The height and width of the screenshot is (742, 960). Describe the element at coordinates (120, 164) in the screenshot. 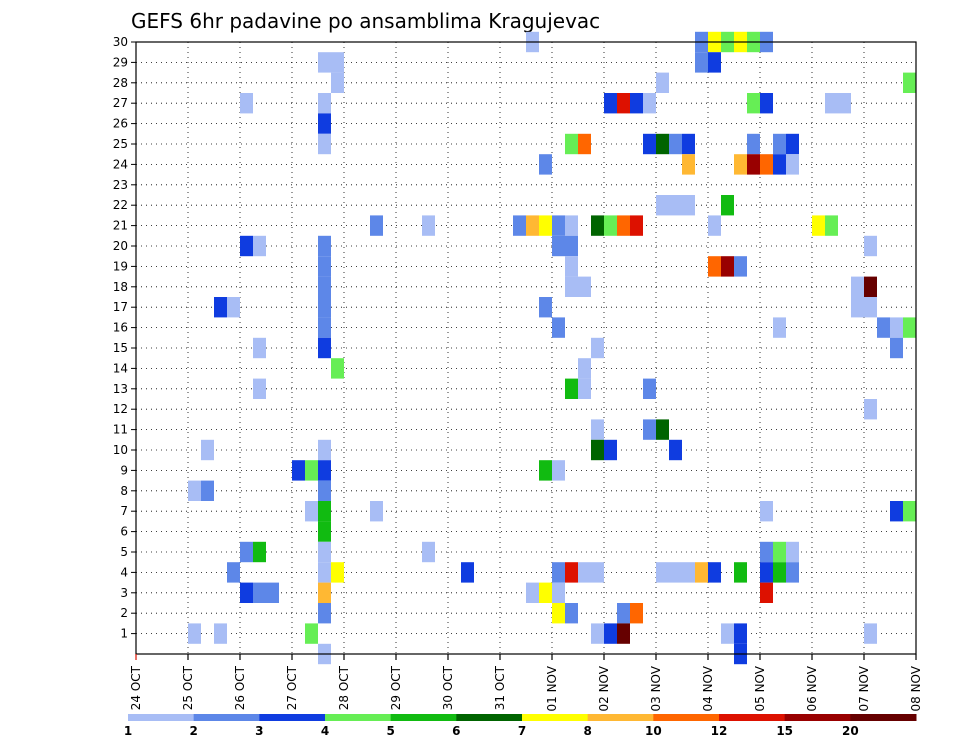

I see `y-tick-label: 24` at that location.